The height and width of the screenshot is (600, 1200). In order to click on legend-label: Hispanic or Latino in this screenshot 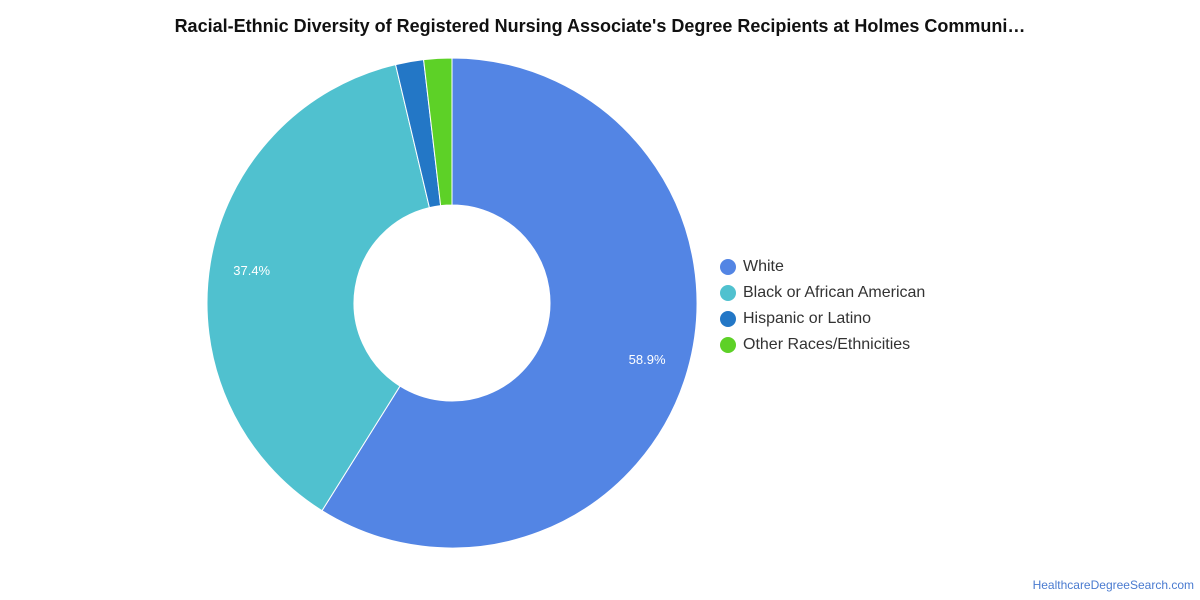, I will do `click(807, 318)`.